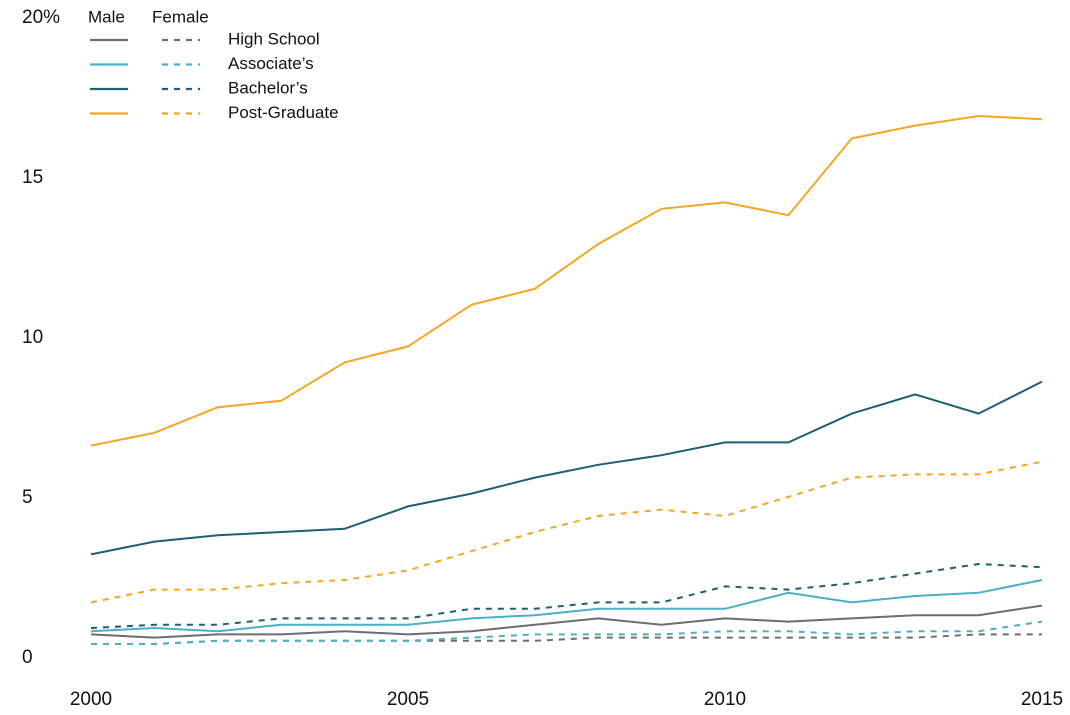 This screenshot has width=1070, height=715. What do you see at coordinates (32, 337) in the screenshot?
I see `y-tick-label: 10` at bounding box center [32, 337].